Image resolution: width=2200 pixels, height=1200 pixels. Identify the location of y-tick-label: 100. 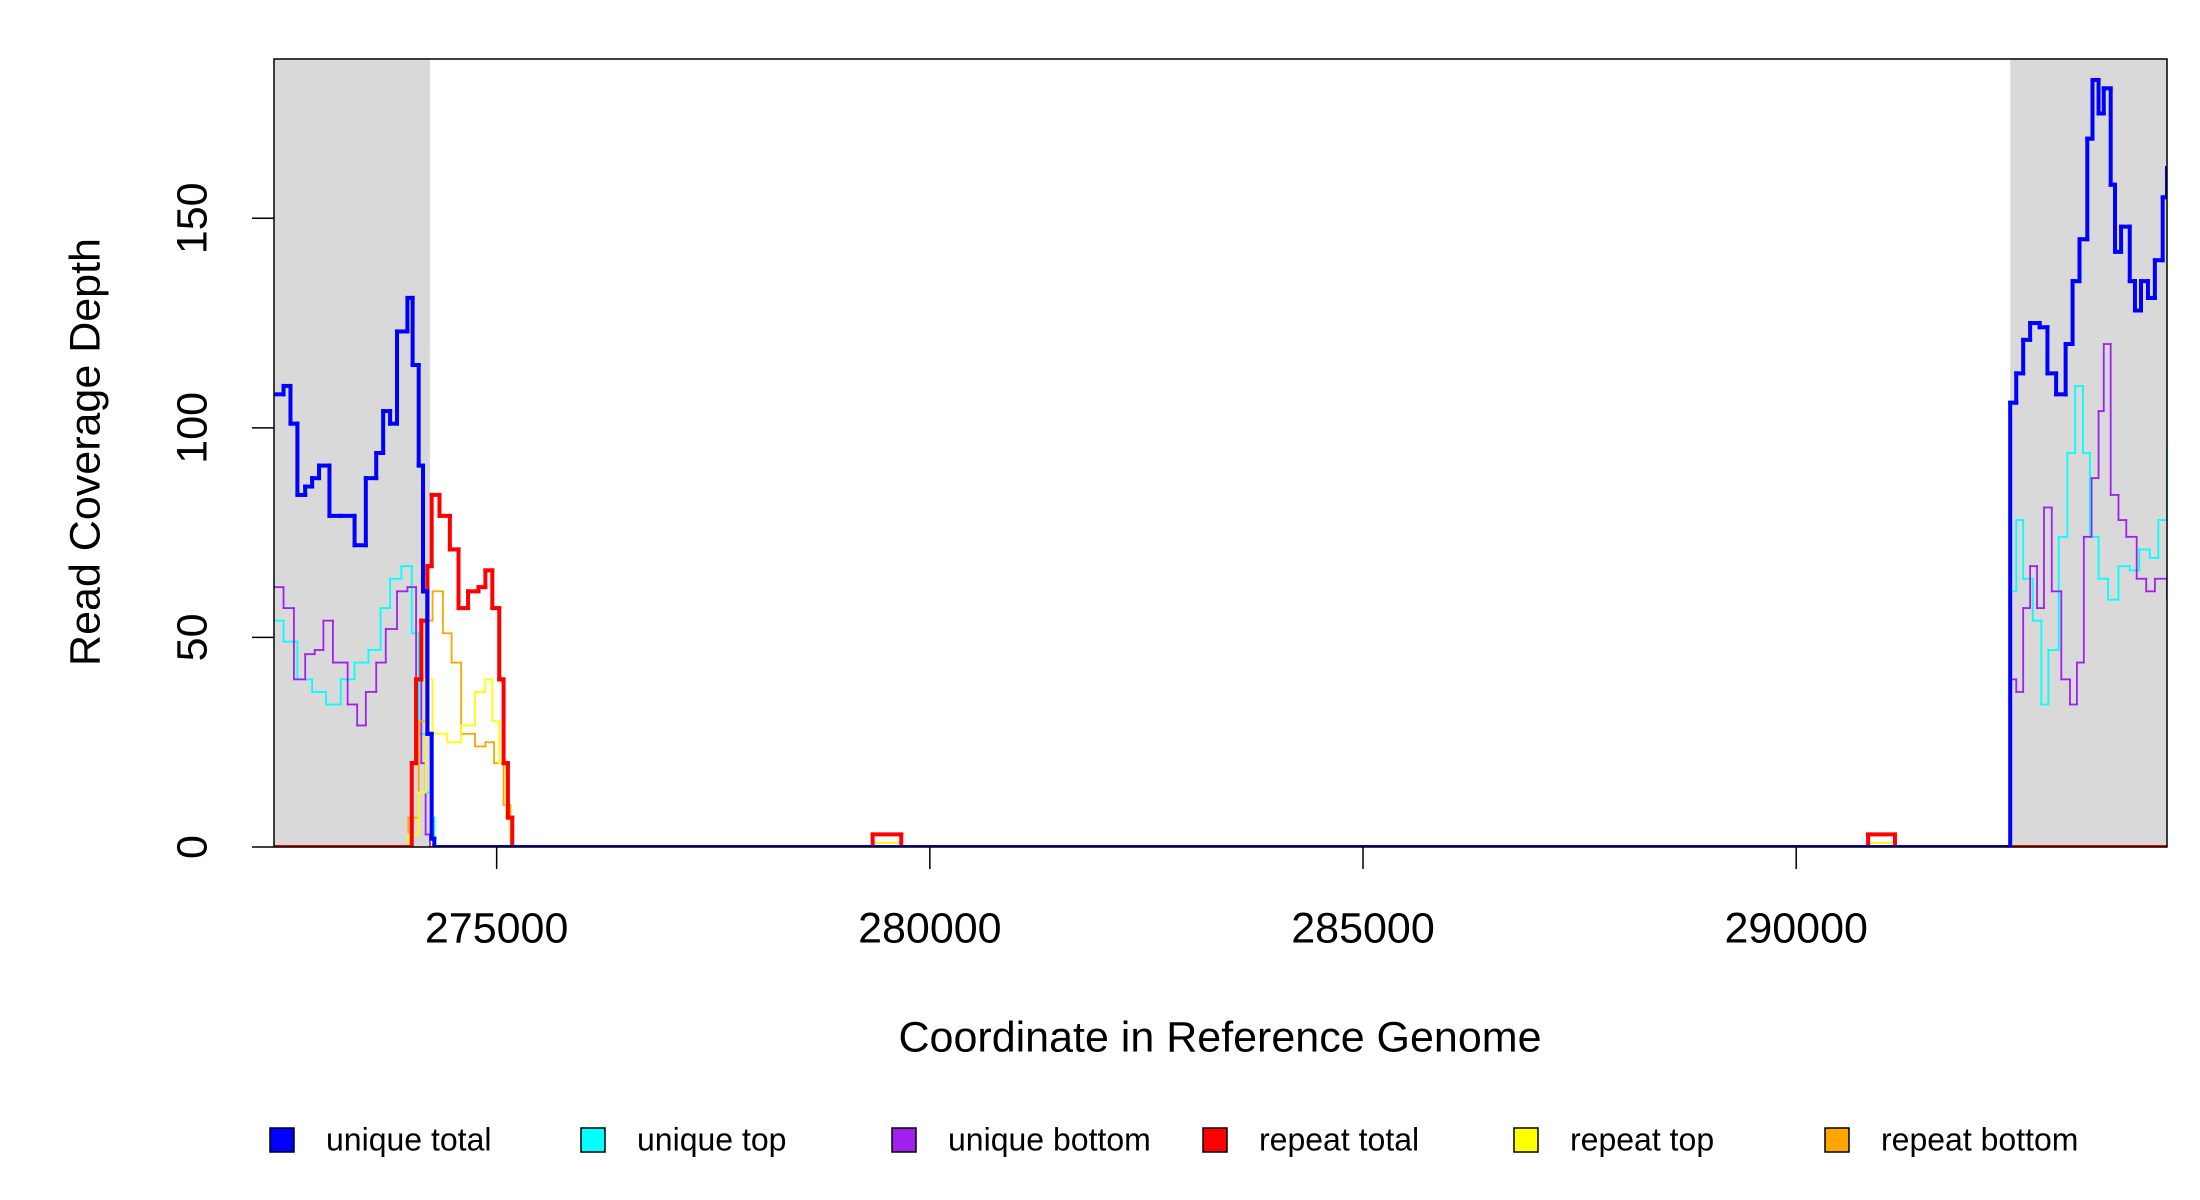
(192, 428).